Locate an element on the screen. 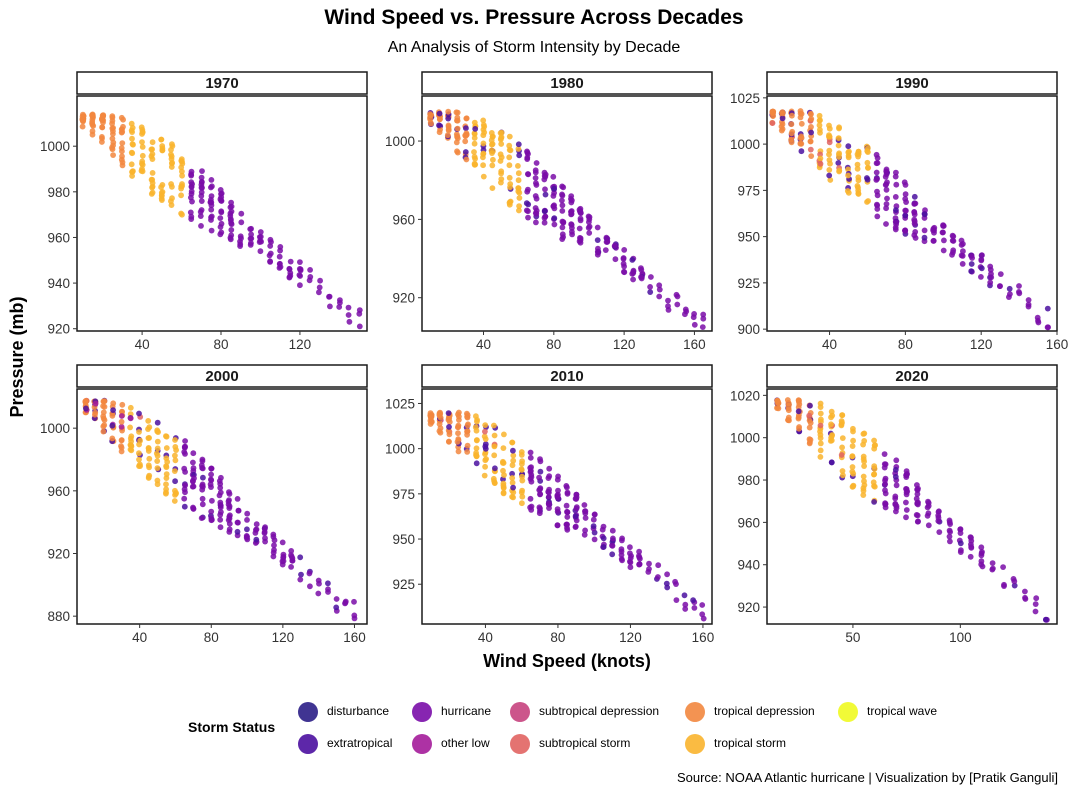 The image size is (1068, 796). y-tick-label: 920 is located at coordinates (748, 607).